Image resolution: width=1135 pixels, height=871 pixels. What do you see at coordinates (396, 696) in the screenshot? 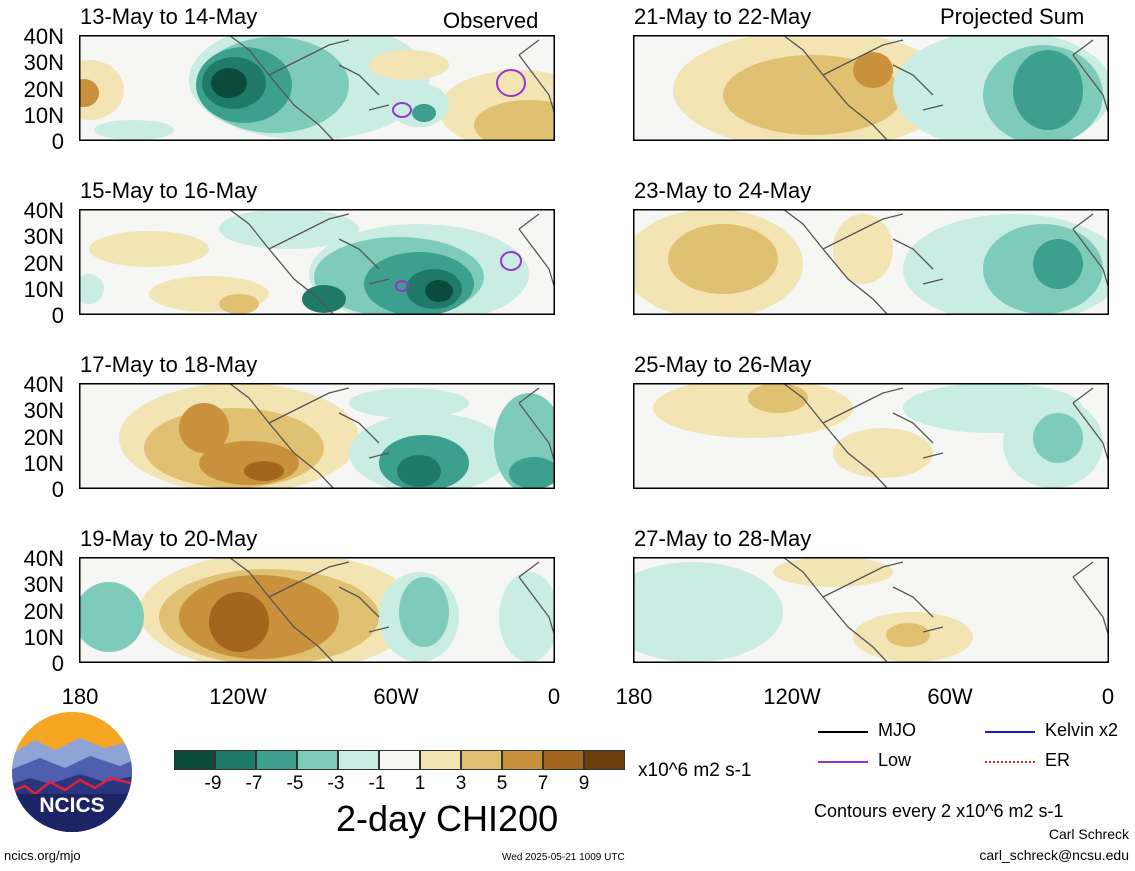
I see `lon-label-60w-left: 60W` at bounding box center [396, 696].